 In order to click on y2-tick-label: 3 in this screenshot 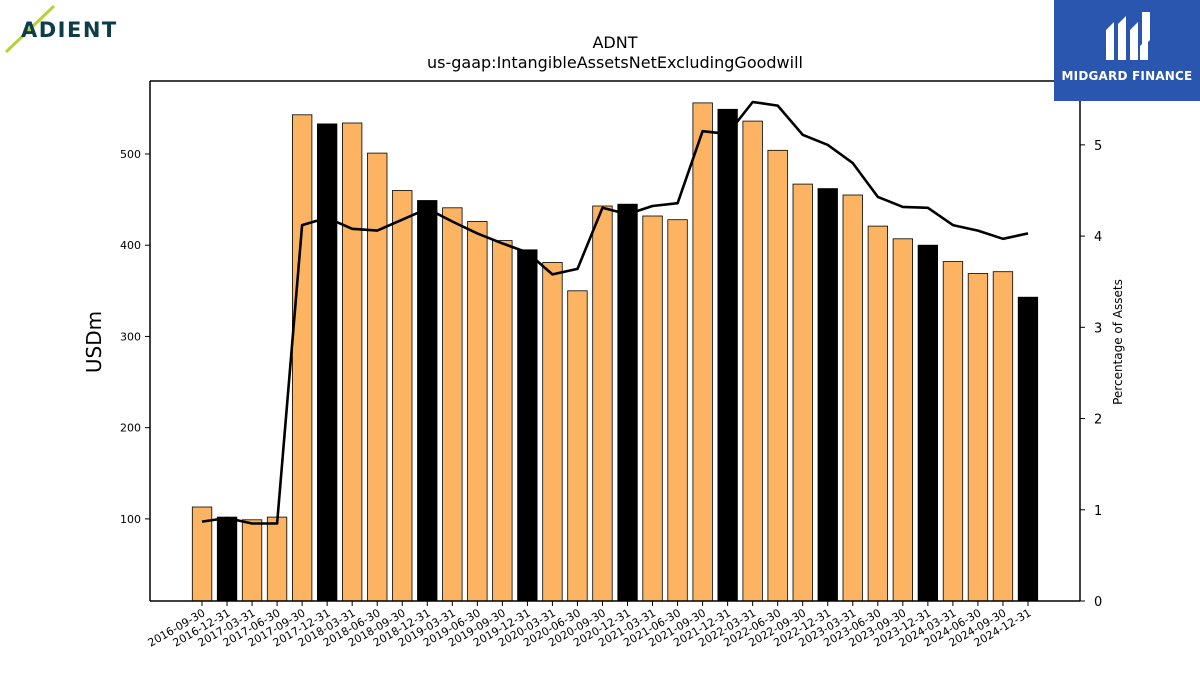, I will do `click(1098, 328)`.